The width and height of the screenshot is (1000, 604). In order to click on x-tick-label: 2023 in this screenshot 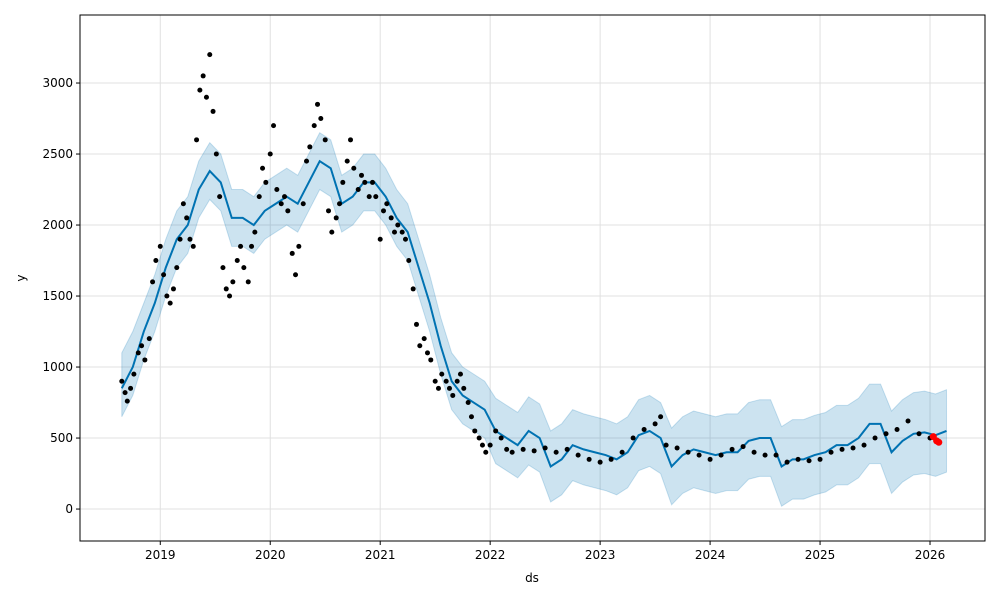, I will do `click(600, 555)`.